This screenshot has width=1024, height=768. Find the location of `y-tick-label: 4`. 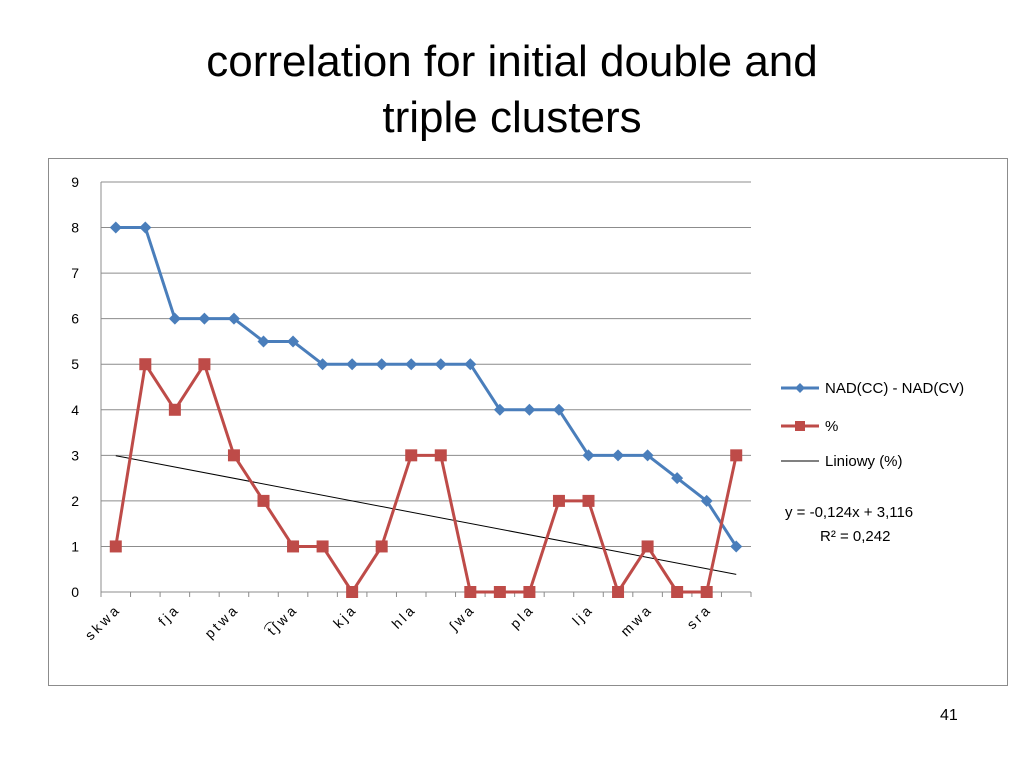

y-tick-label: 4 is located at coordinates (75, 410).